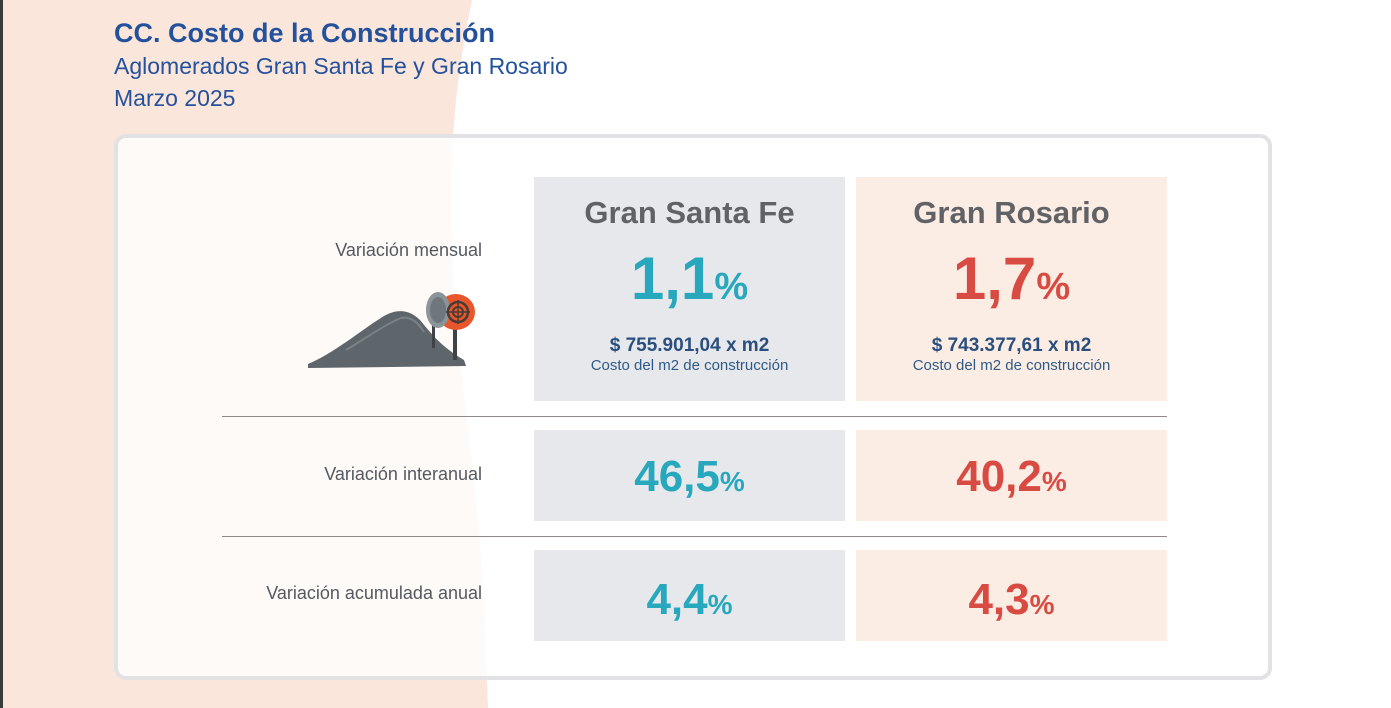 This screenshot has width=1391, height=708. What do you see at coordinates (999, 476) in the screenshot?
I see `rosario-yearly-number: 40,2` at bounding box center [999, 476].